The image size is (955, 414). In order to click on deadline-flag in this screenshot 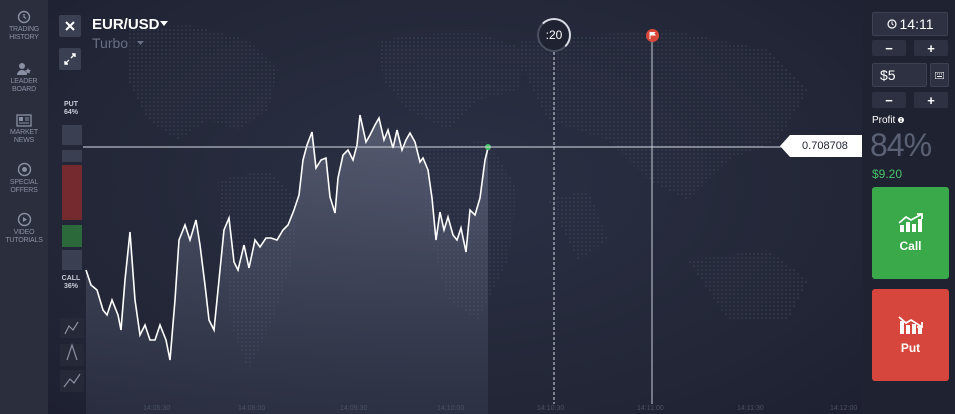, I will do `click(652, 35)`.